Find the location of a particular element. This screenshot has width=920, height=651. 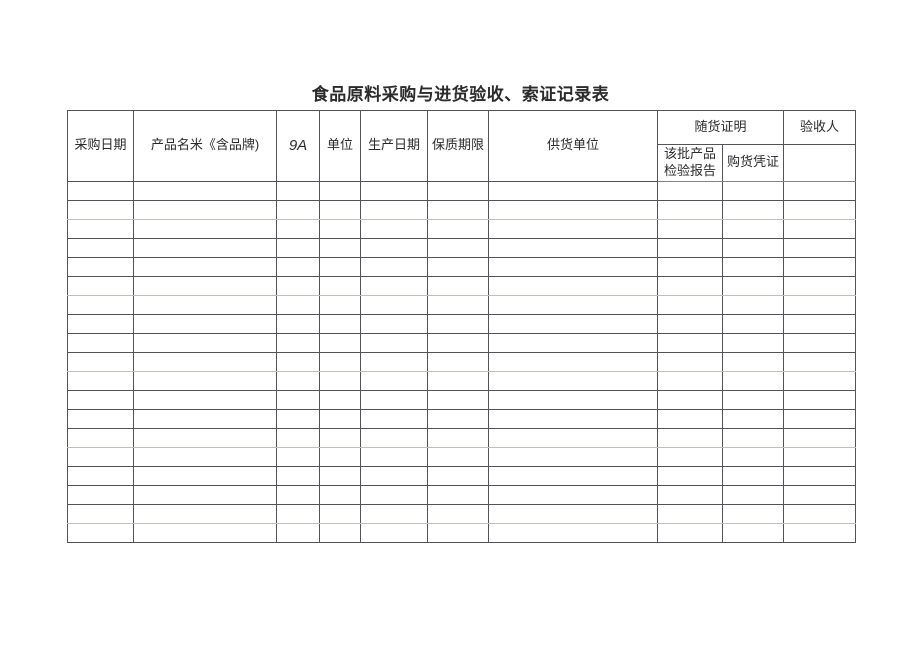

header-purchase-voucher: 购货凭证 is located at coordinates (753, 163).